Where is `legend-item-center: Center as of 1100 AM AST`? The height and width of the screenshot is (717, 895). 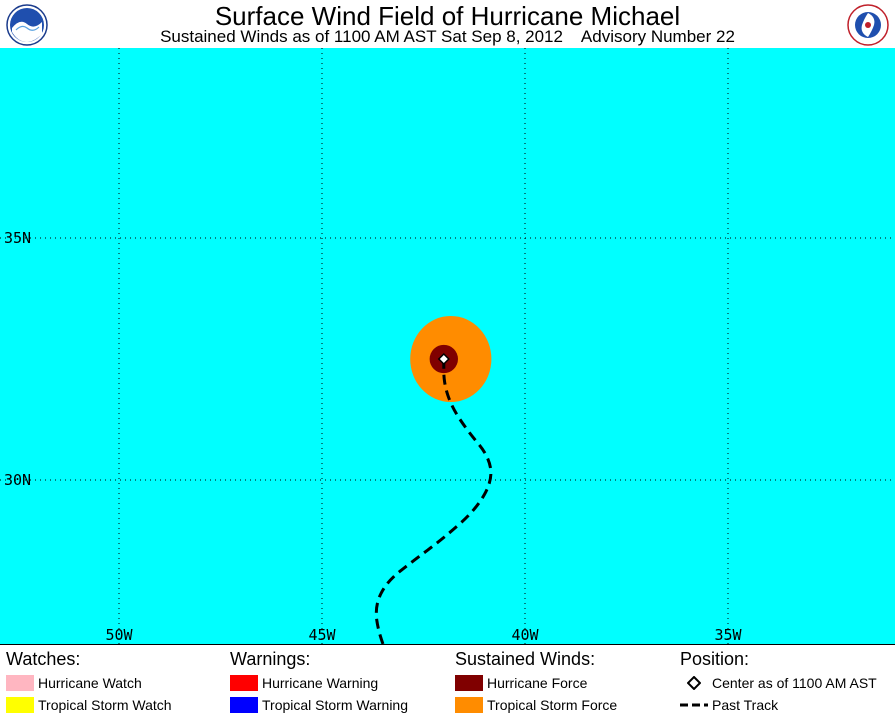
legend-item-center: Center as of 1100 AM AST is located at coordinates (778, 683).